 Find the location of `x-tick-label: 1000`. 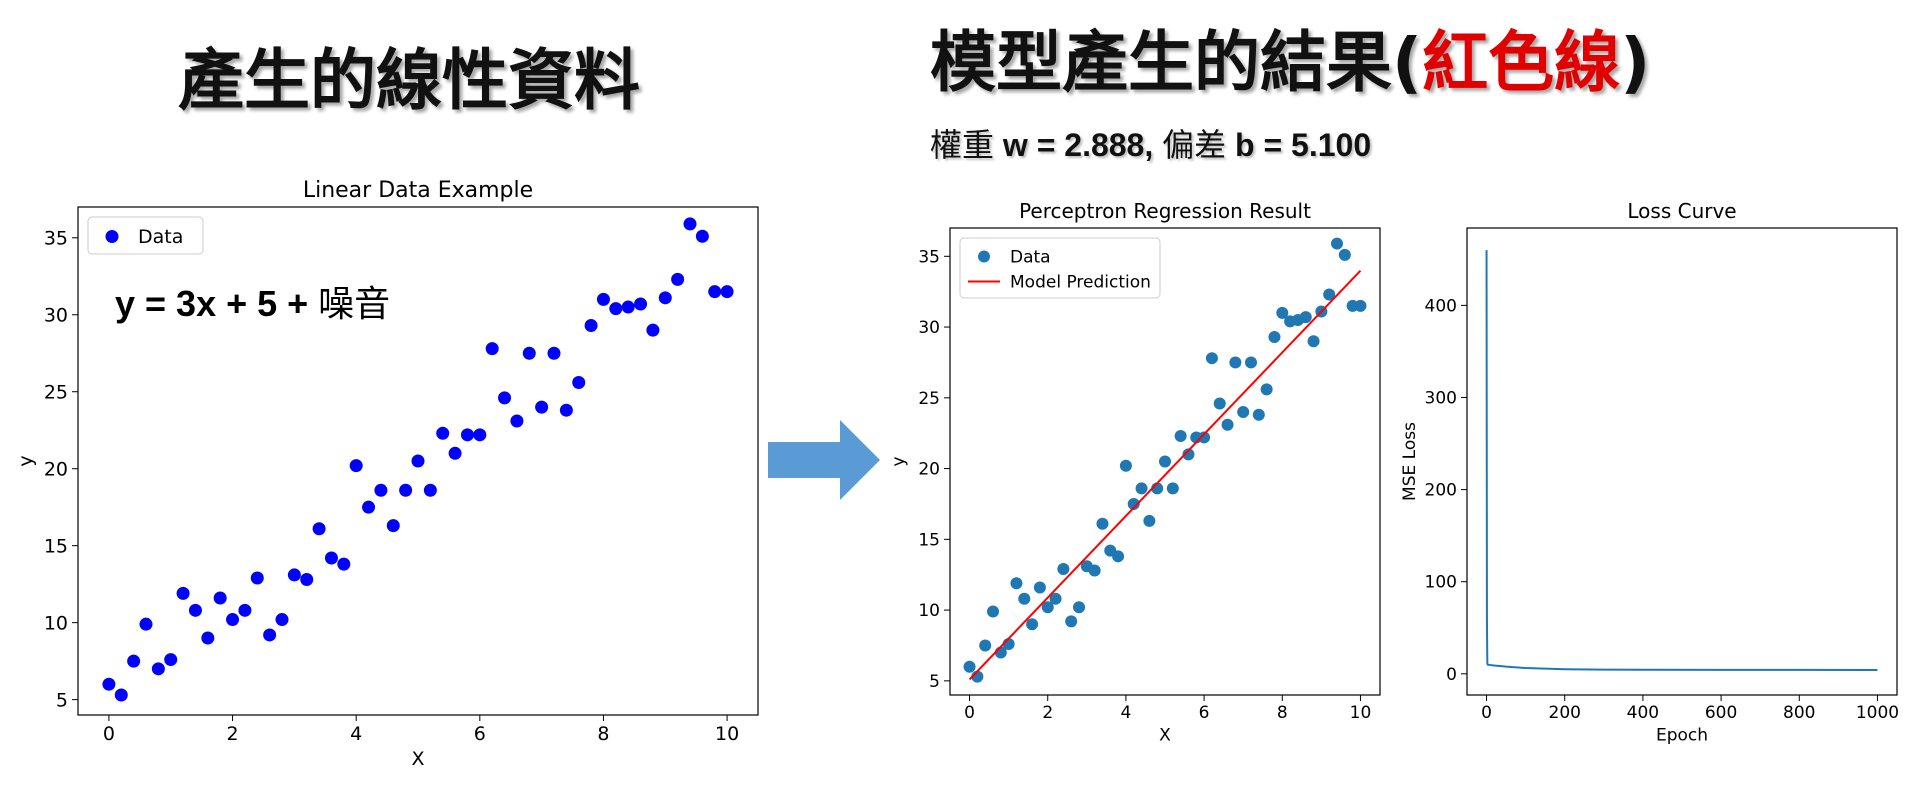

x-tick-label: 1000 is located at coordinates (1877, 713).